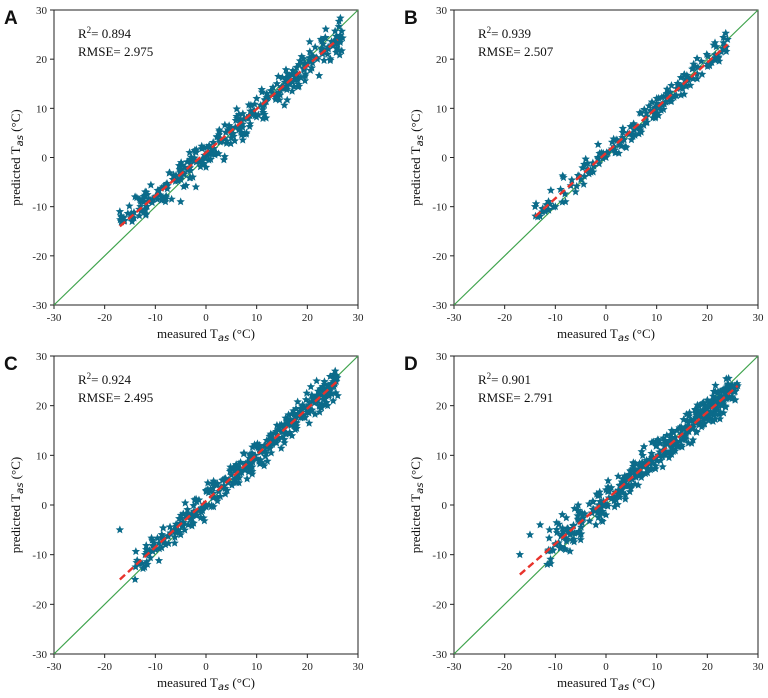 The height and width of the screenshot is (698, 768). What do you see at coordinates (504, 379) in the screenshot?
I see `r2-text: R2= 0.901` at bounding box center [504, 379].